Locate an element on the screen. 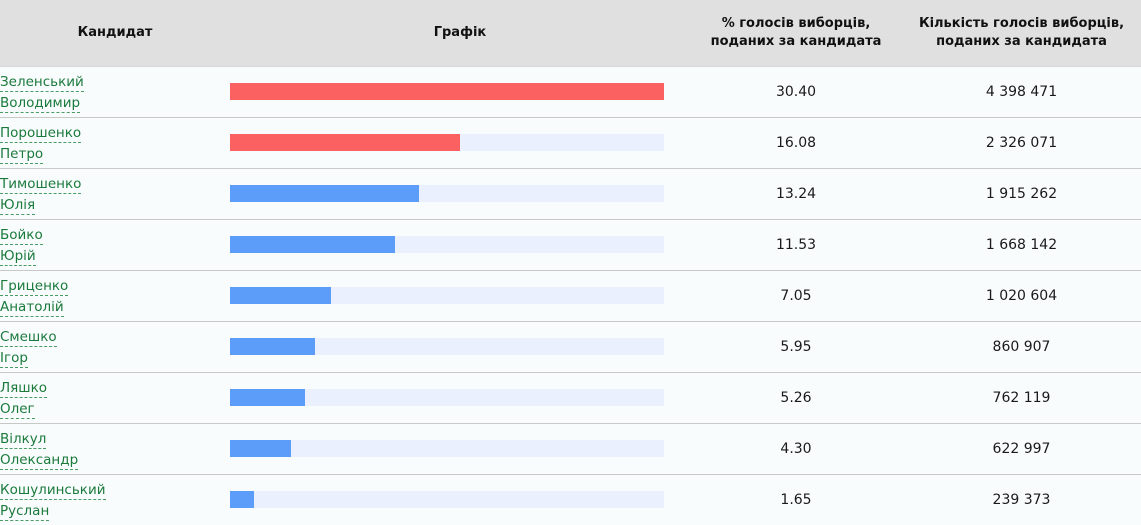 The image size is (1141, 525). candidate-givenname-link: Юлія is located at coordinates (18, 205).